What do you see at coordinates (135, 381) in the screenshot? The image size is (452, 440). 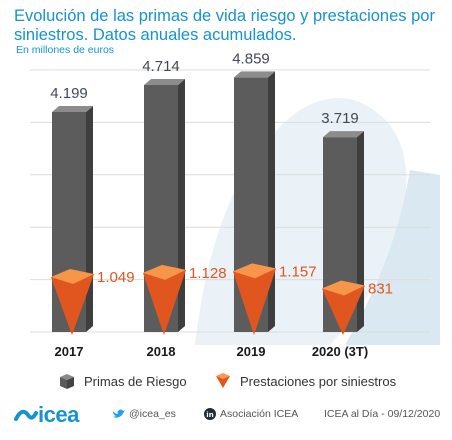 I see `legend-label-primas: Primas de Riesgo` at bounding box center [135, 381].